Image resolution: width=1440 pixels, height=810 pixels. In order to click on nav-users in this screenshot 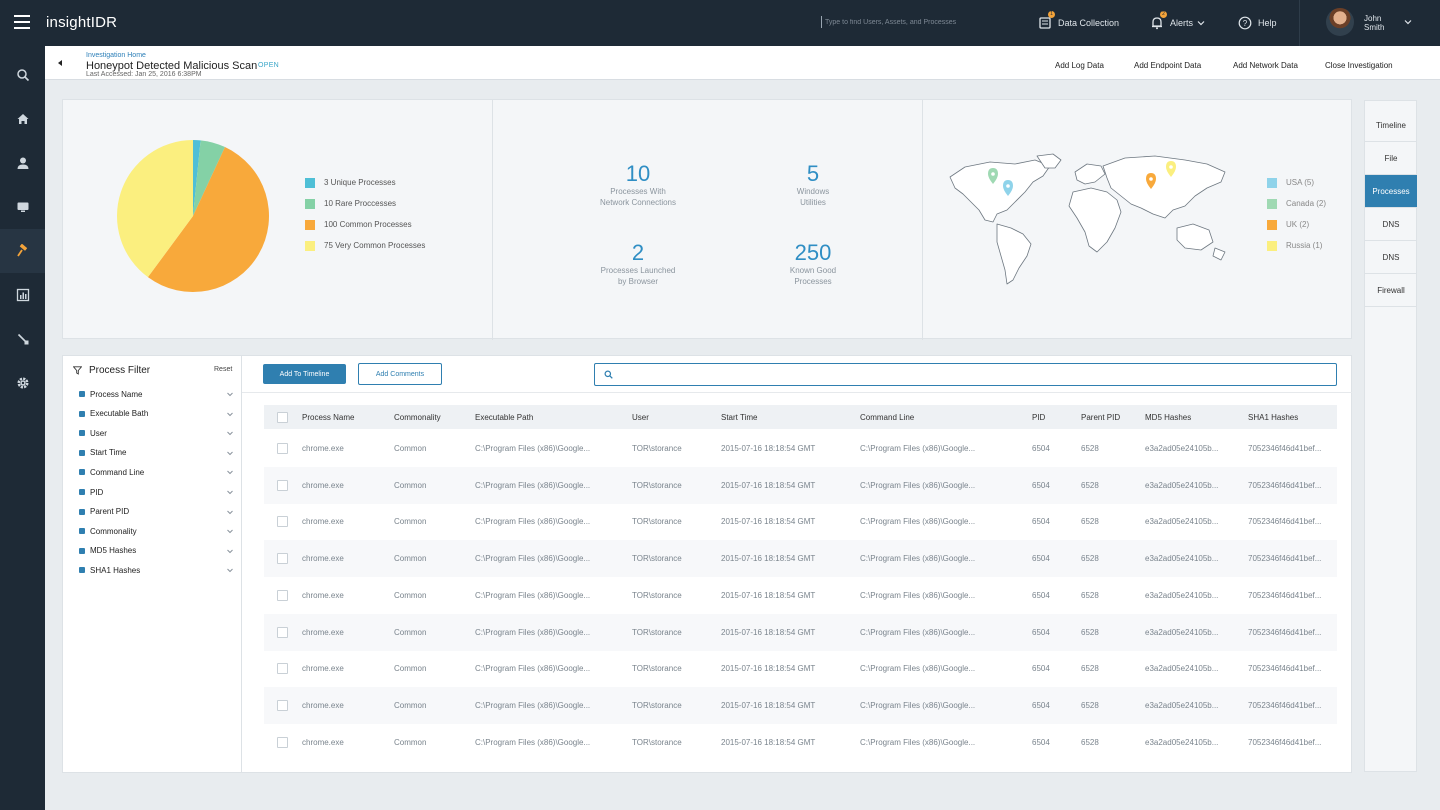, I will do `click(22, 163)`.